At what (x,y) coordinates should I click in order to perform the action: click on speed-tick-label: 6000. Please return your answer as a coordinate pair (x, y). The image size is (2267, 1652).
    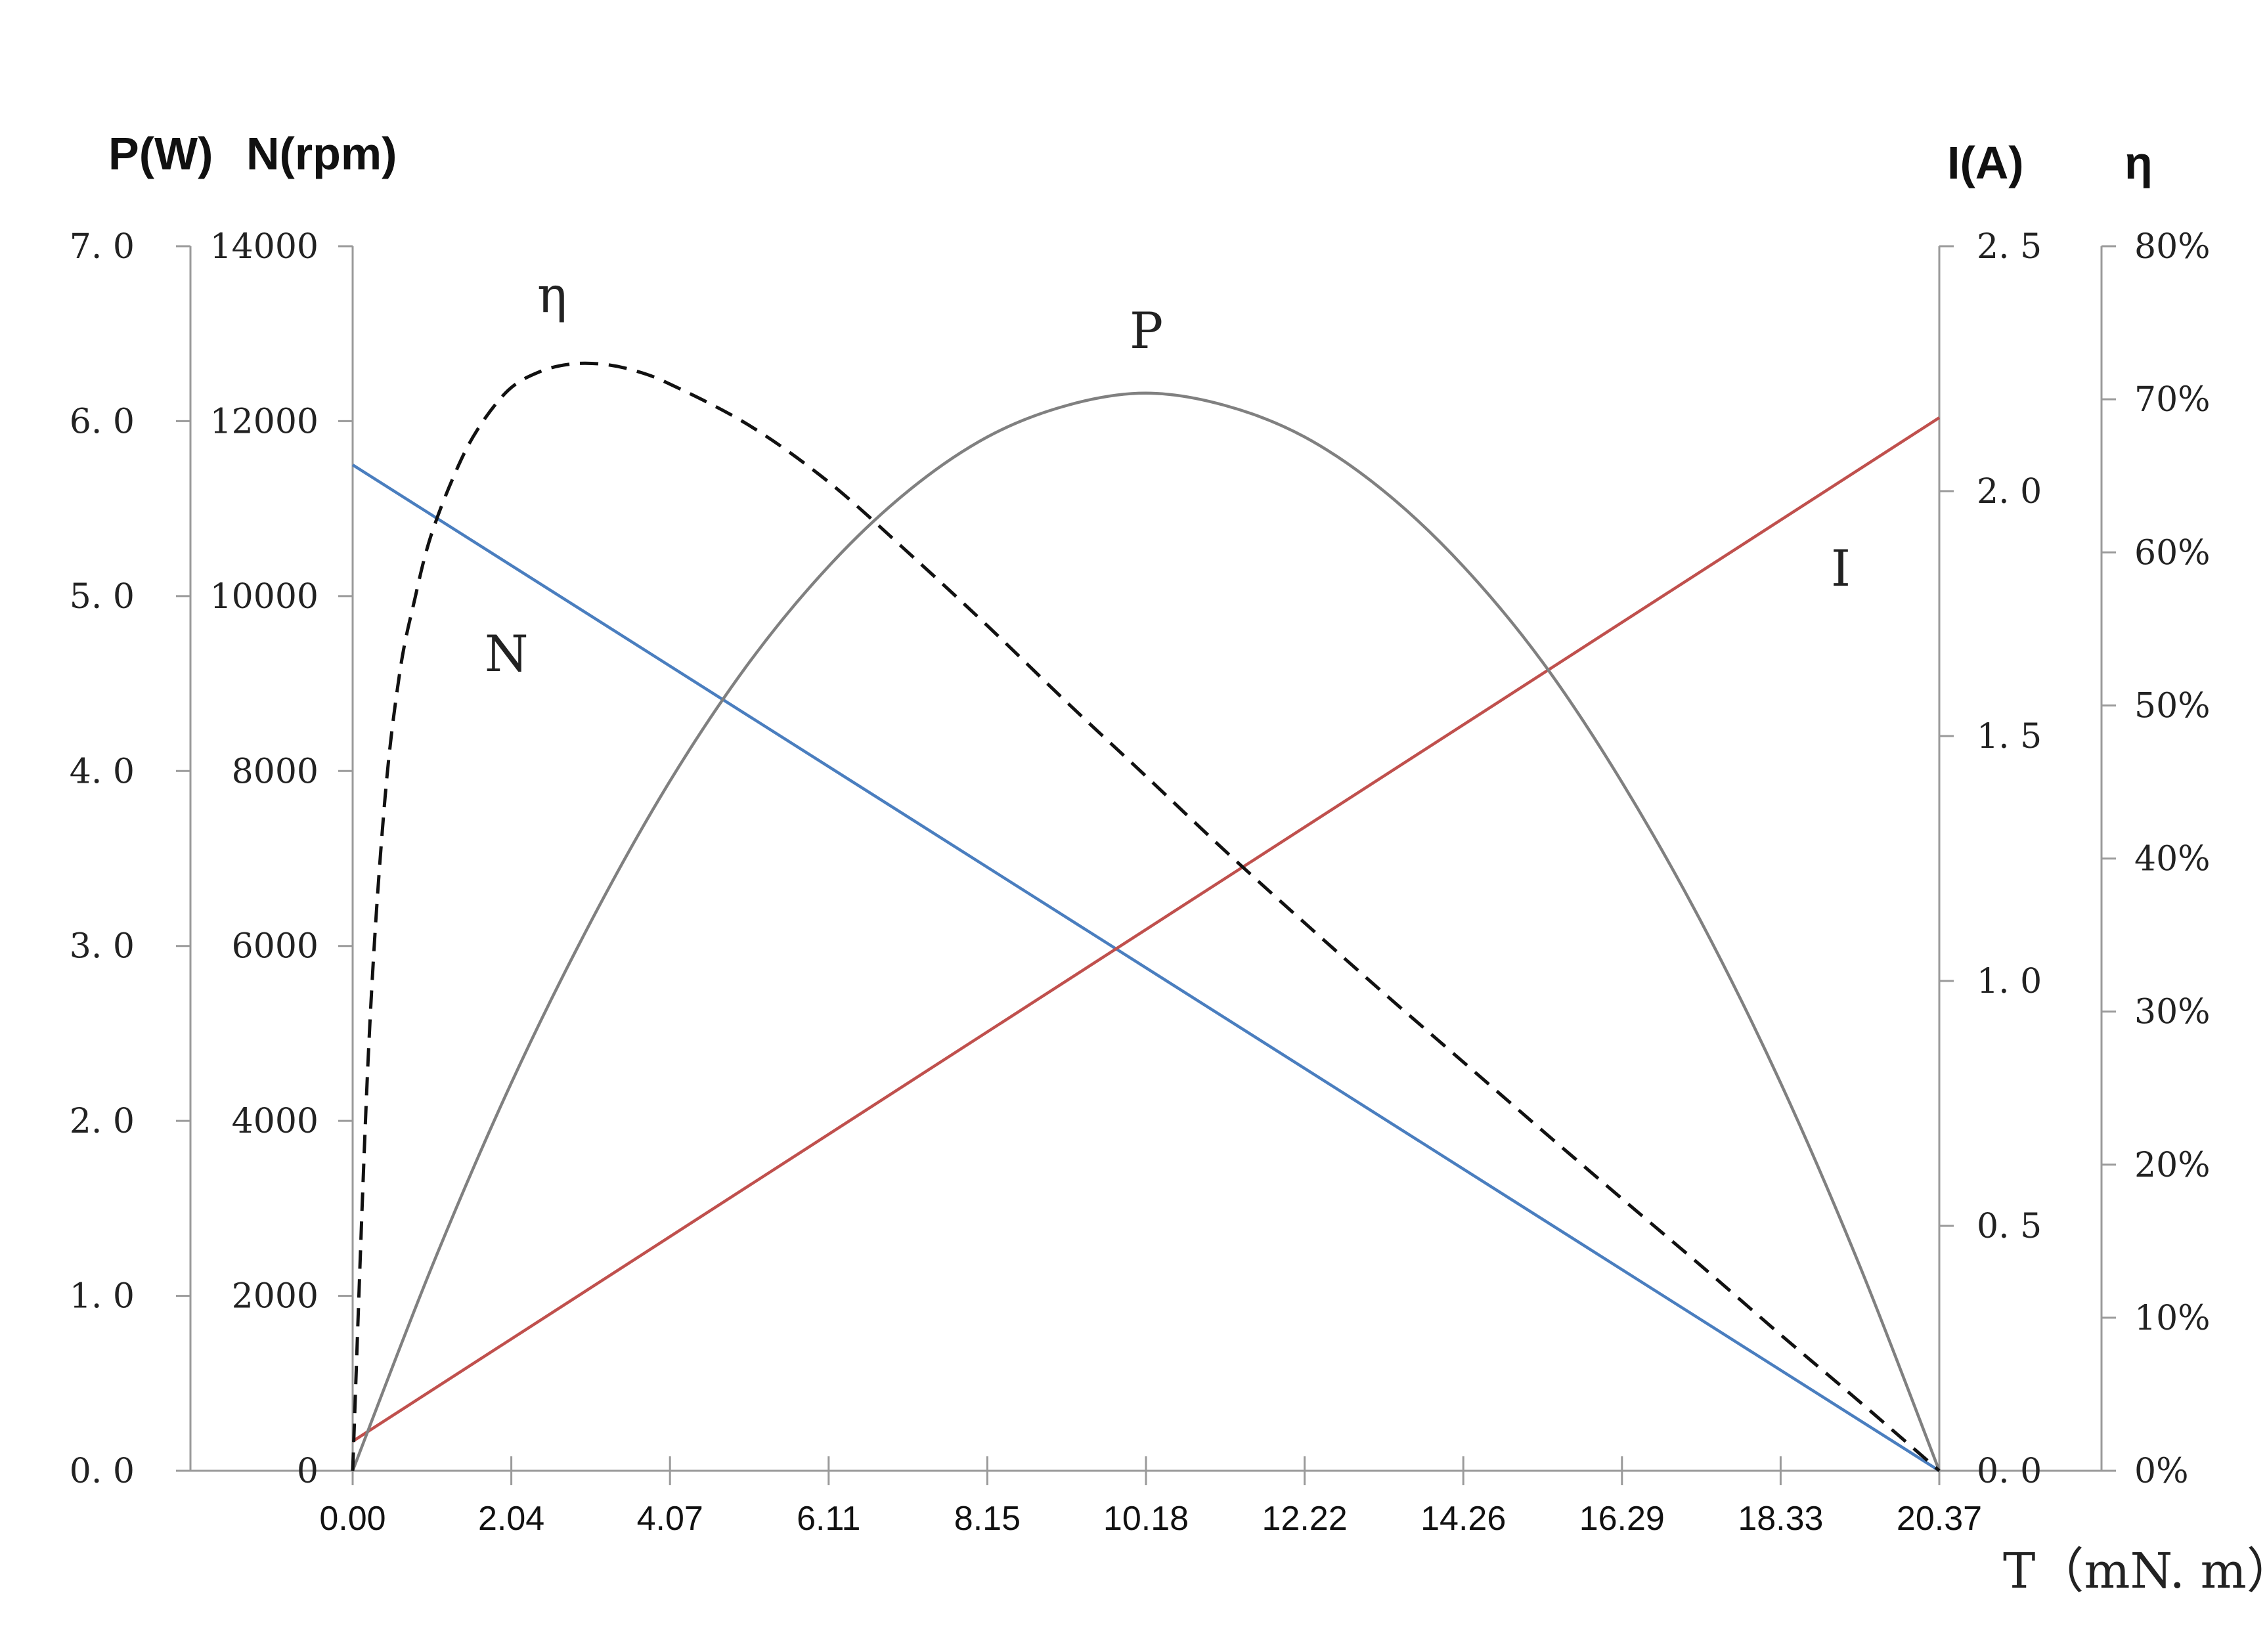
    Looking at the image, I should click on (275, 947).